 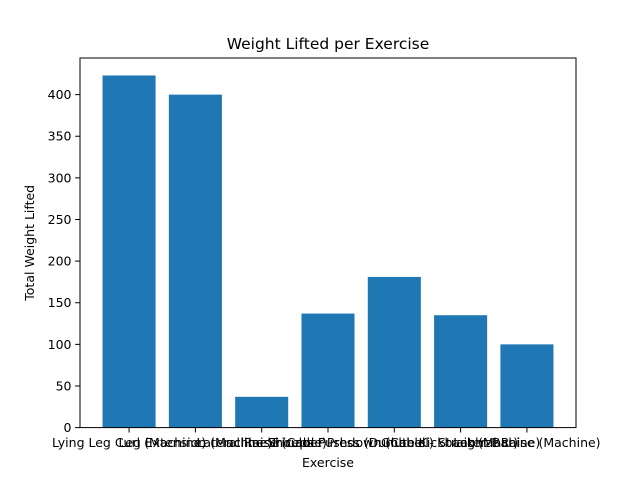 What do you see at coordinates (328, 462) in the screenshot?
I see `x-axis-label: Exercise` at bounding box center [328, 462].